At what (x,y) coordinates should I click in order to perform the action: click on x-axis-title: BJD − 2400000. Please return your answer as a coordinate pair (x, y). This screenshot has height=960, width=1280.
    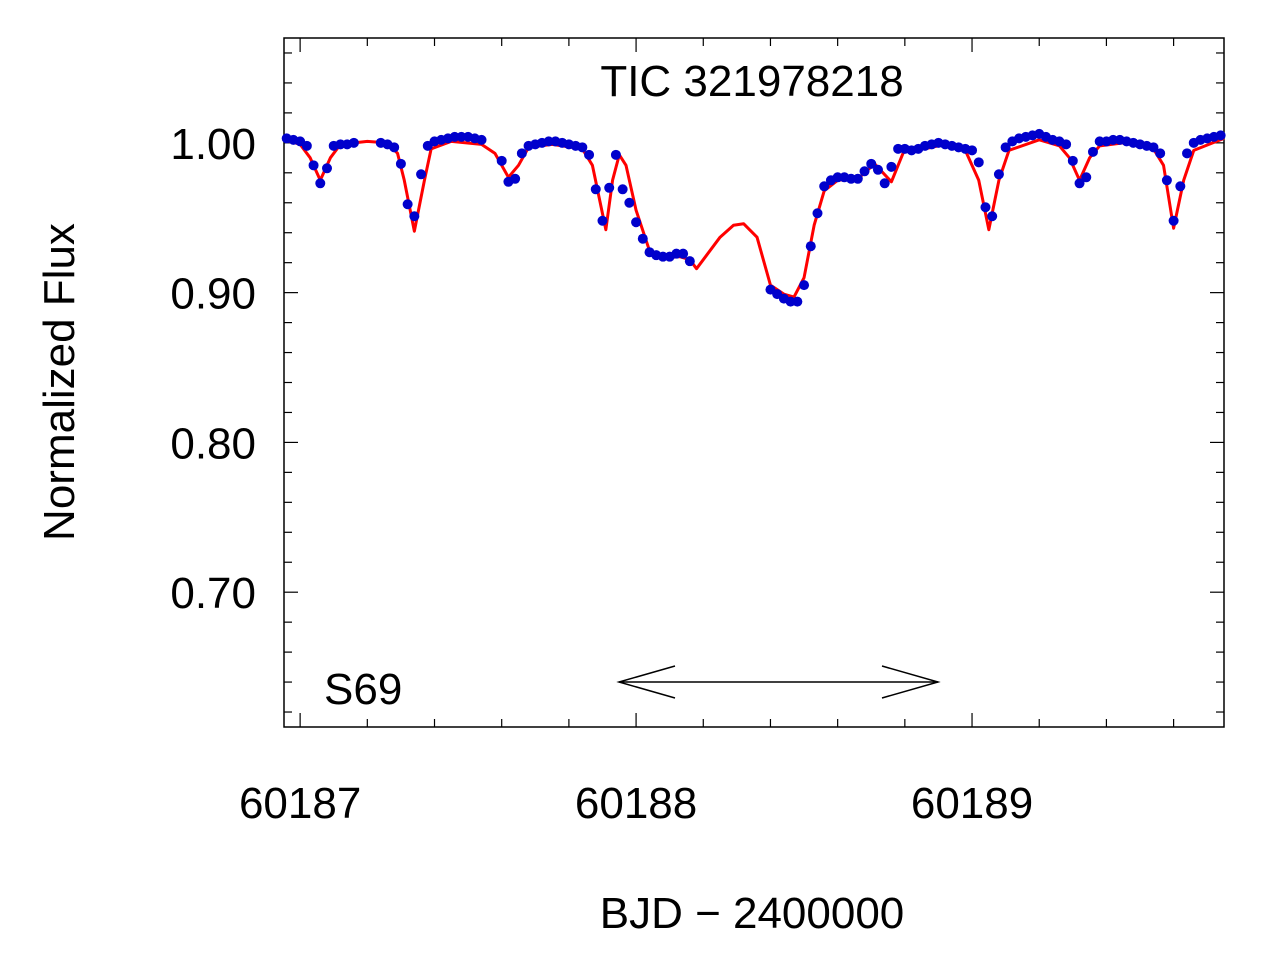
    Looking at the image, I should click on (752, 913).